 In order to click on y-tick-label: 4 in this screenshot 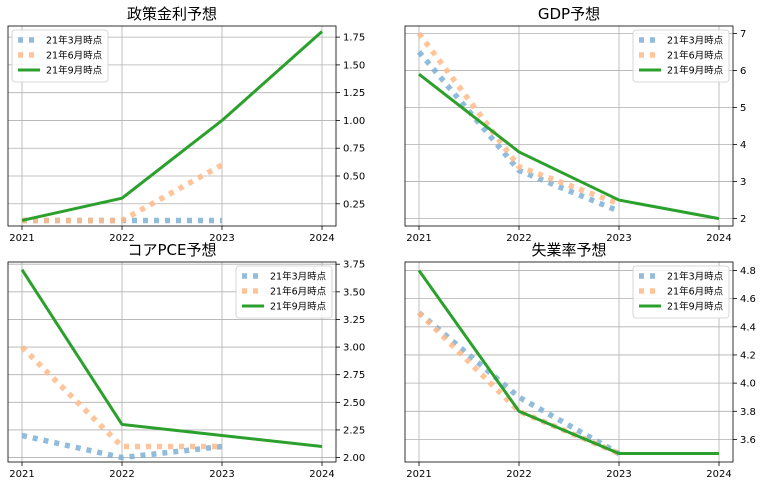, I will do `click(743, 145)`.